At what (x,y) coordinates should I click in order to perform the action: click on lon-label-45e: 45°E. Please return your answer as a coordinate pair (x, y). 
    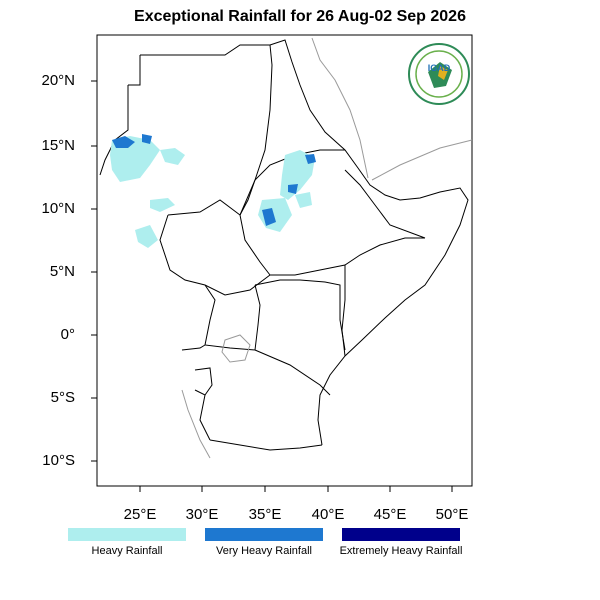
    Looking at the image, I should click on (390, 514).